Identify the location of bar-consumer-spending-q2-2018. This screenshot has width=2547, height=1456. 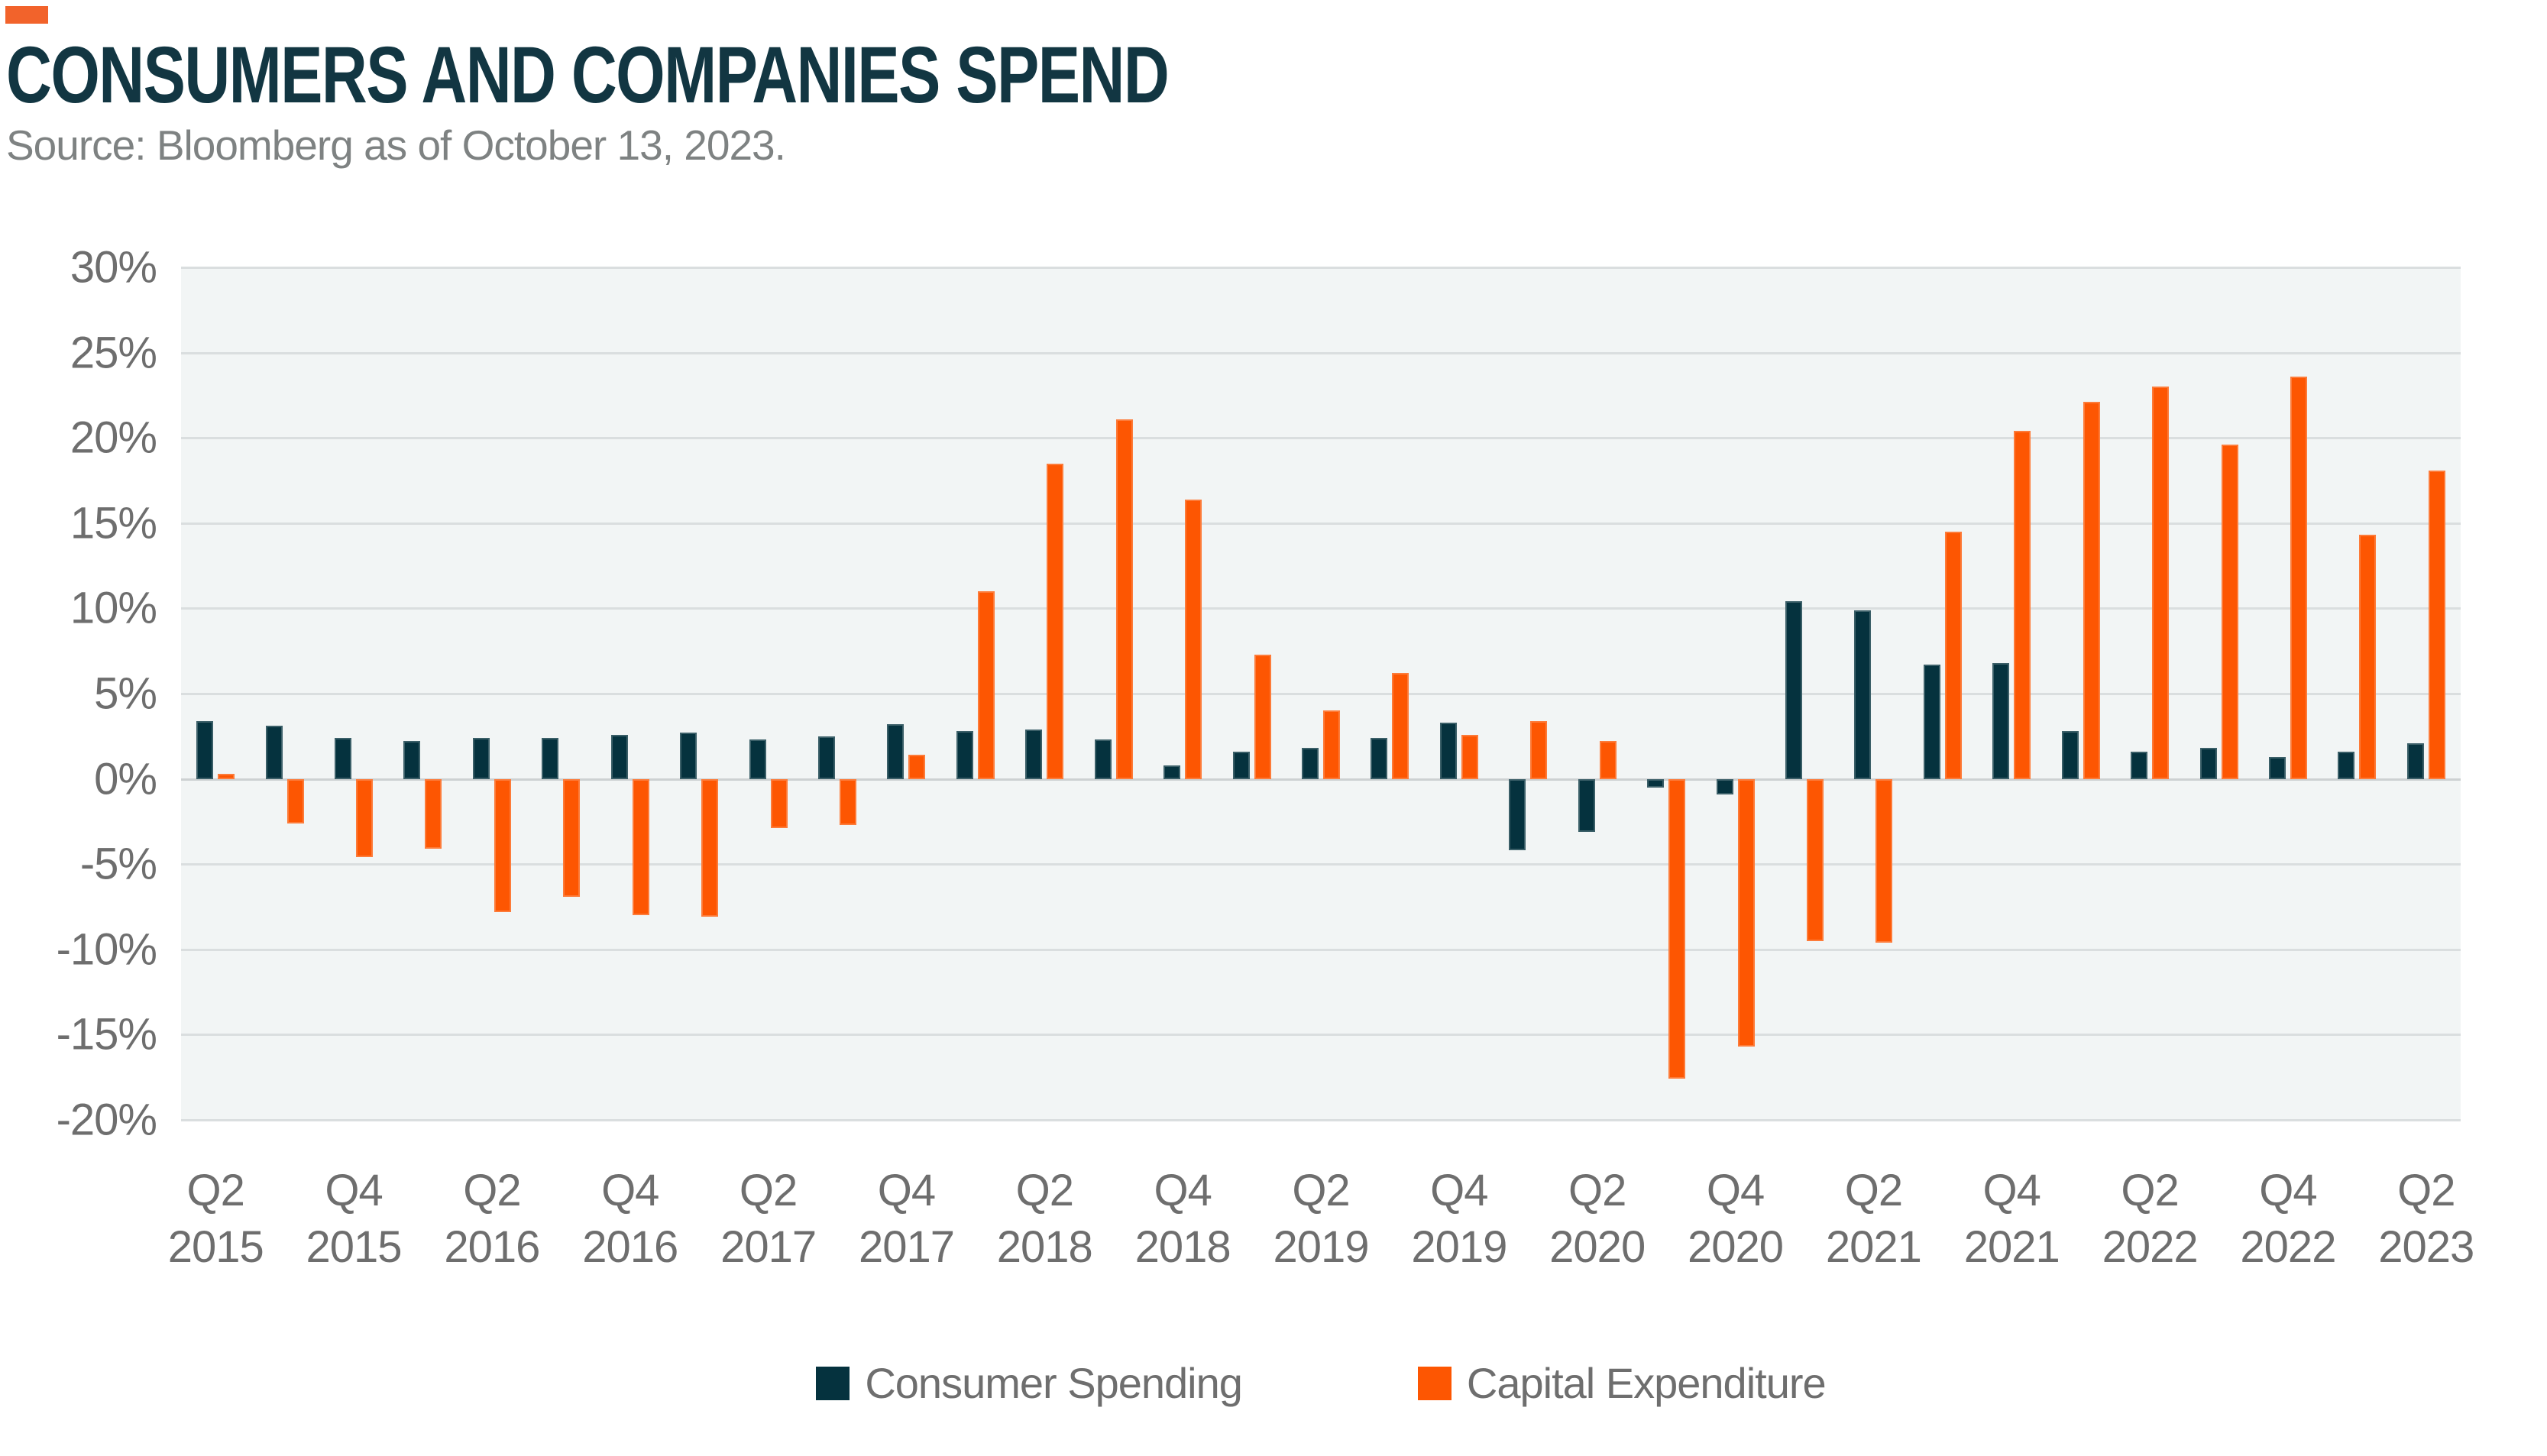
(1034, 754).